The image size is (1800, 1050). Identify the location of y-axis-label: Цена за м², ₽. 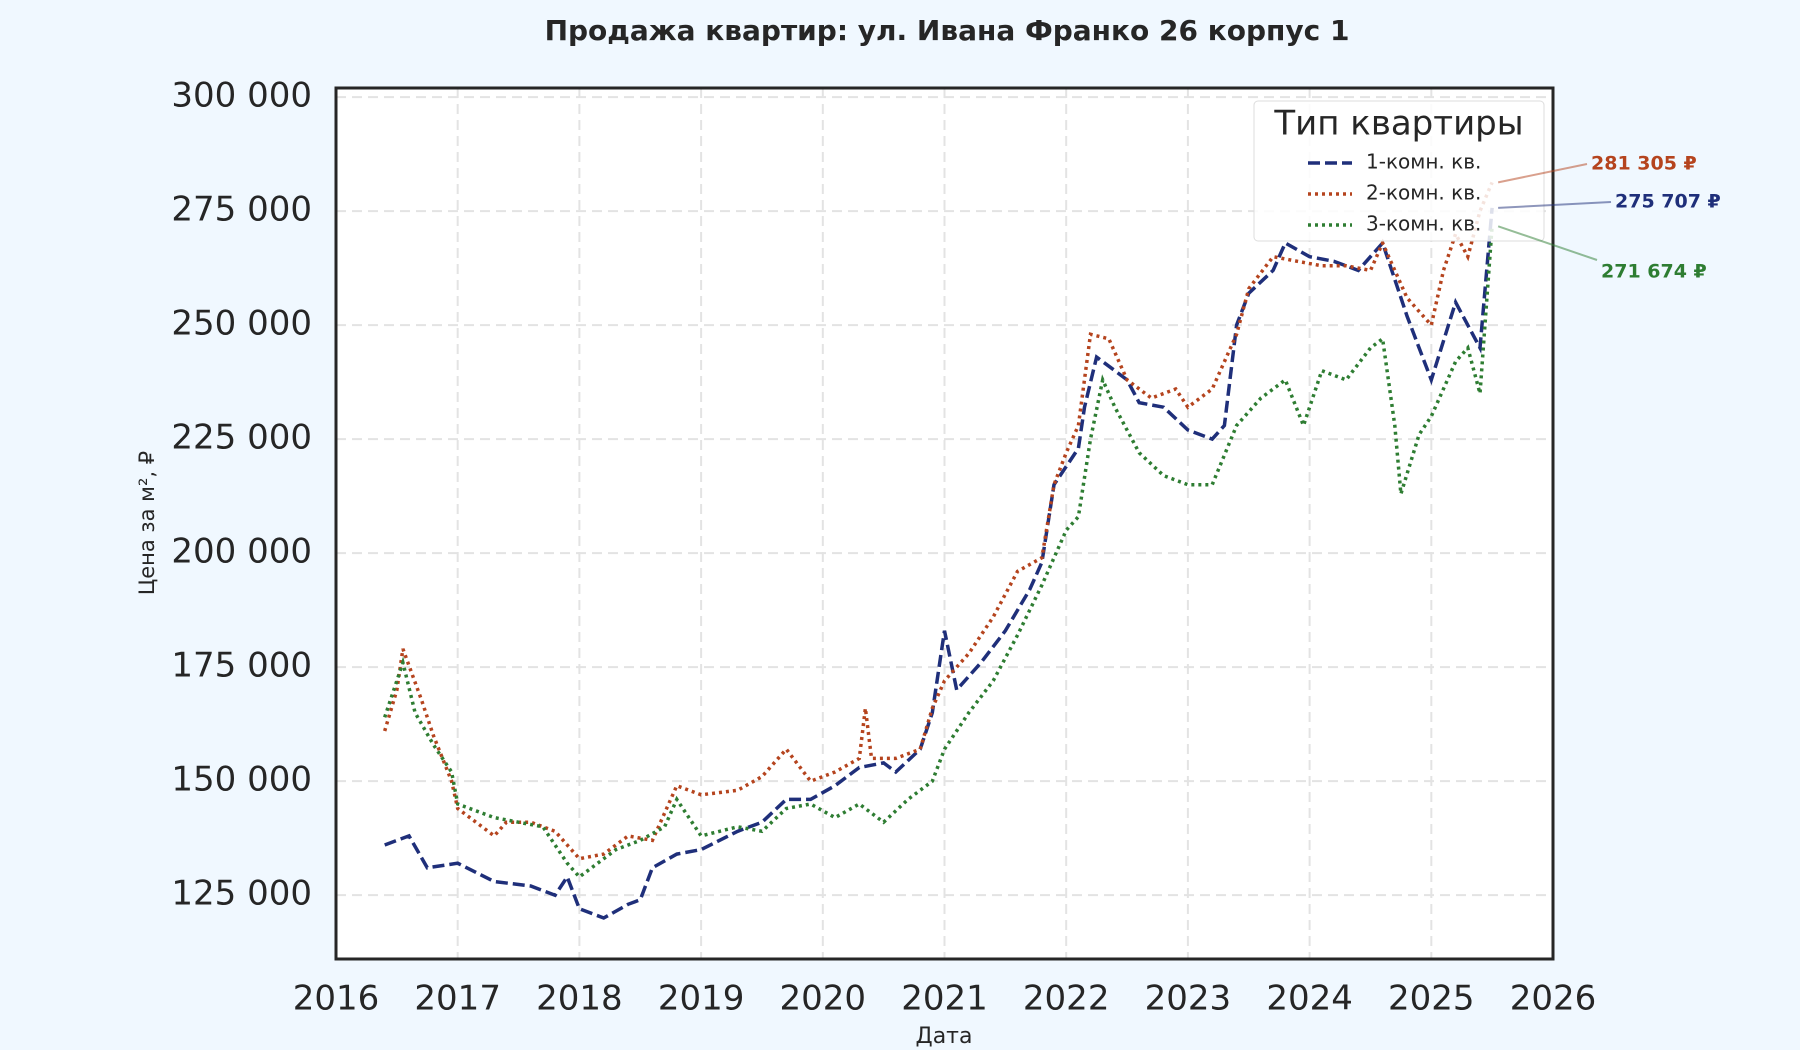
(147, 523).